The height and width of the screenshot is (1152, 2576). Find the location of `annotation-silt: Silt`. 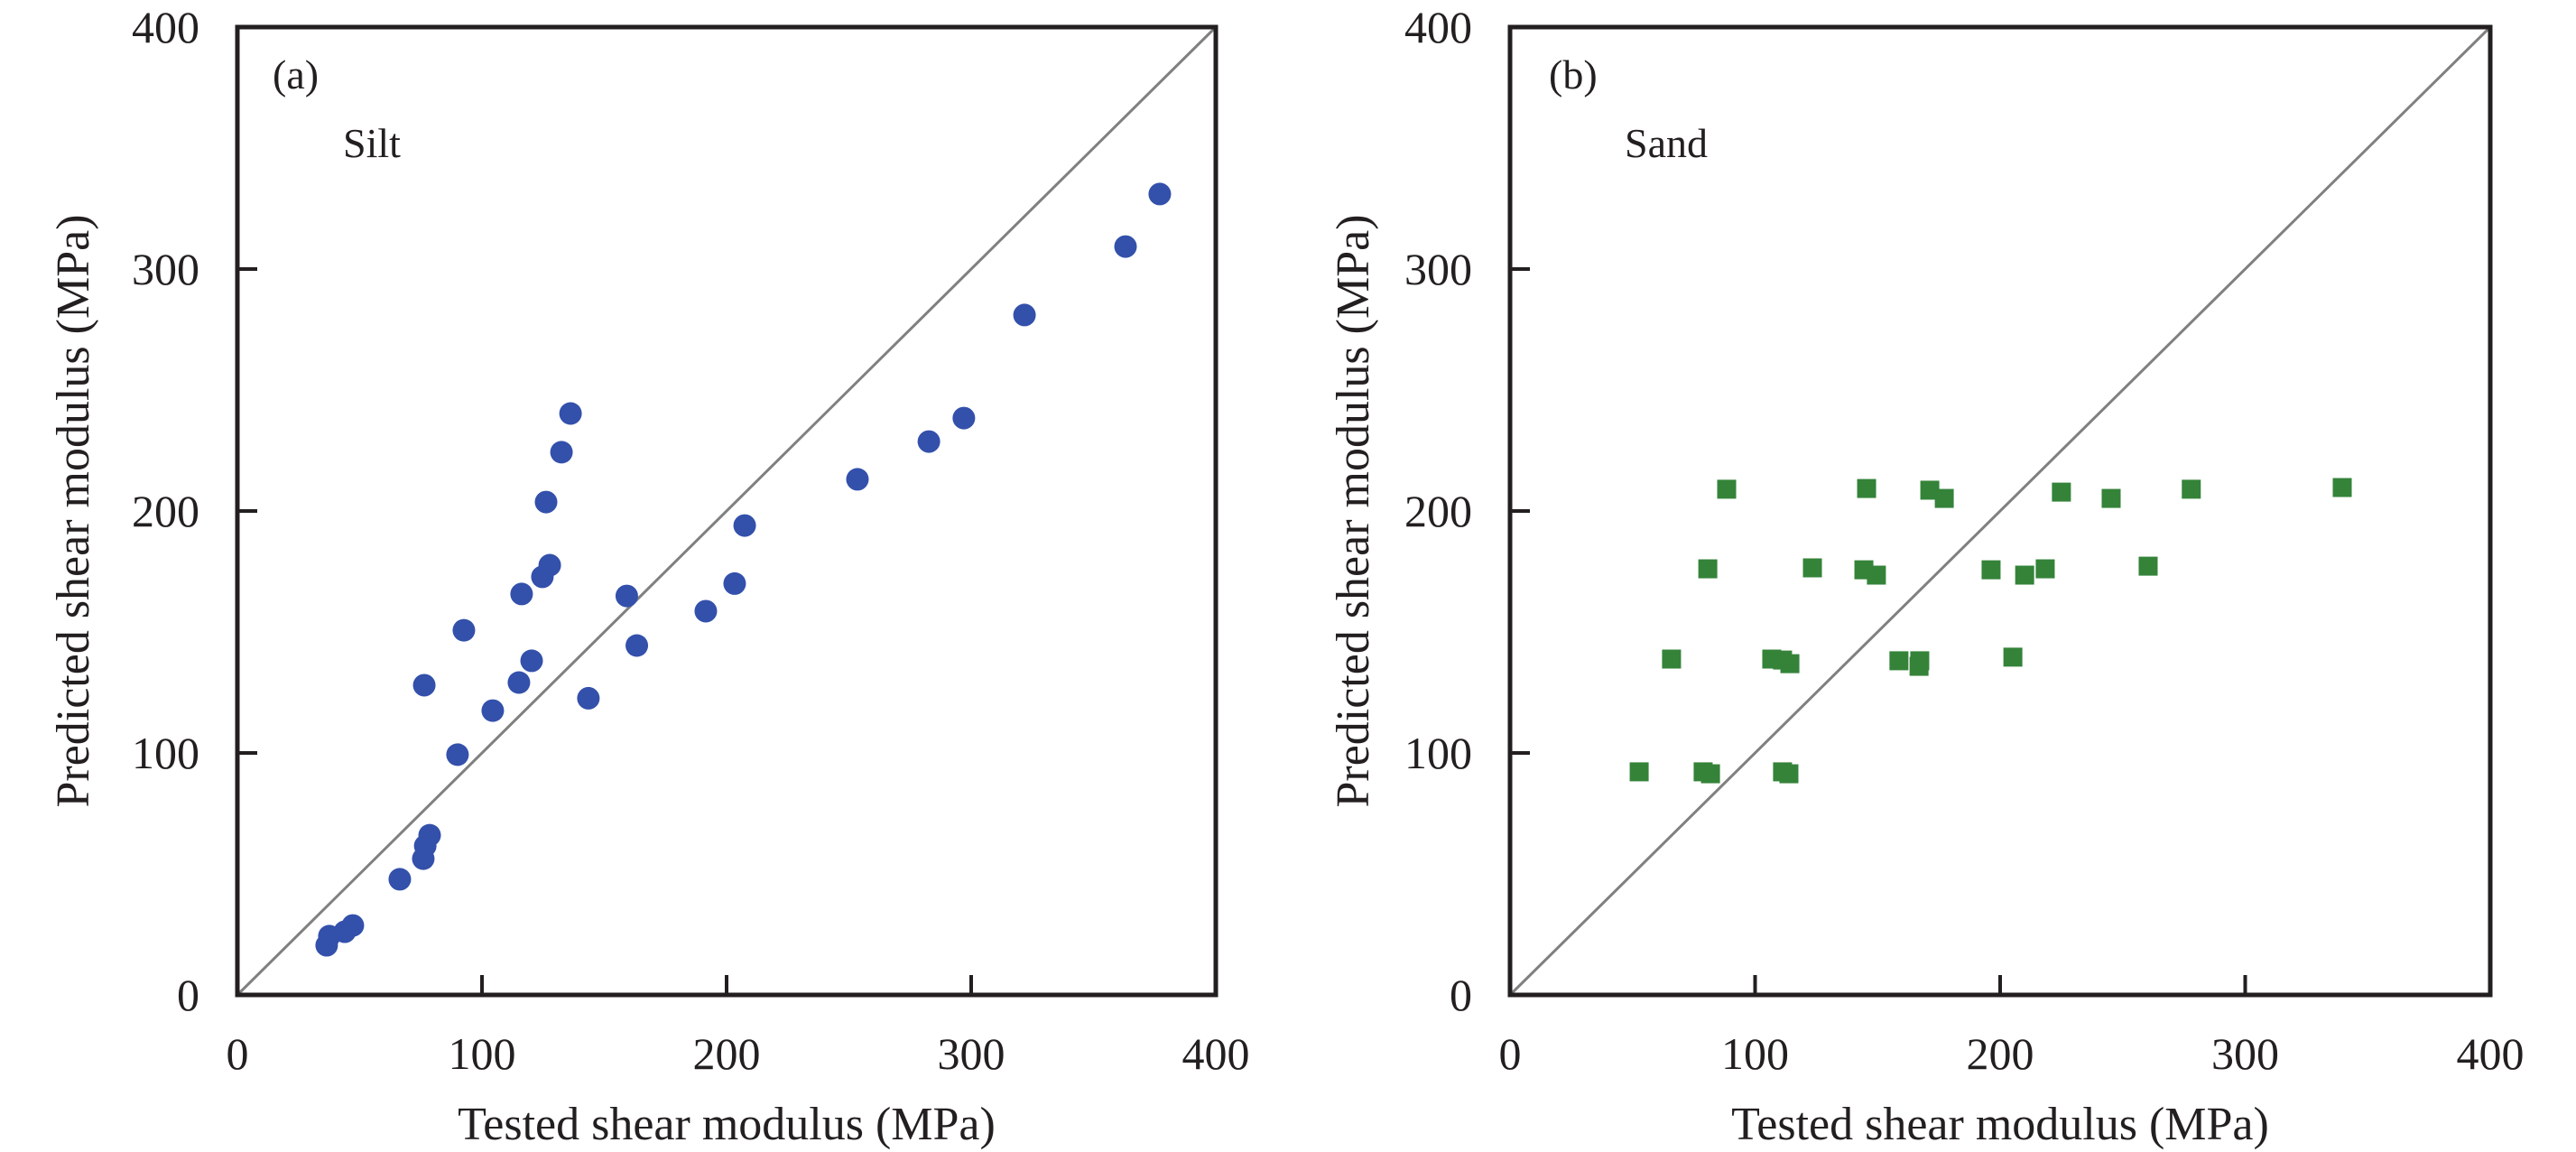

annotation-silt: Silt is located at coordinates (372, 143).